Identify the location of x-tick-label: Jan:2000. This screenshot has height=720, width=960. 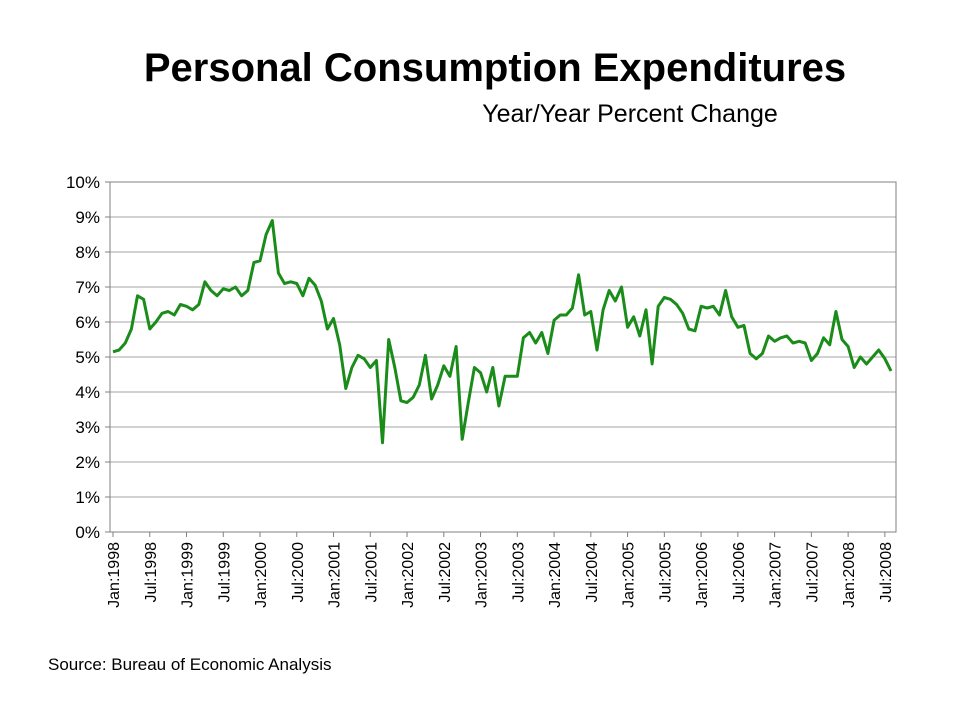
(261, 575).